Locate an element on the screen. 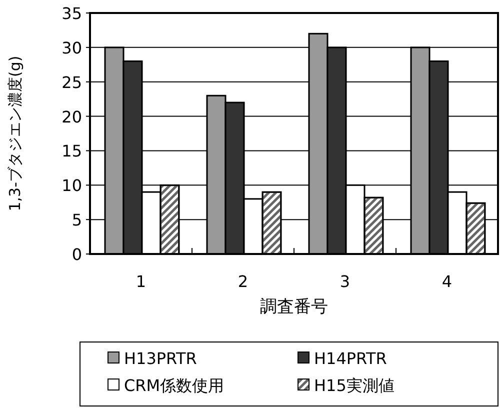  y-tick-label: 15 is located at coordinates (72, 151).